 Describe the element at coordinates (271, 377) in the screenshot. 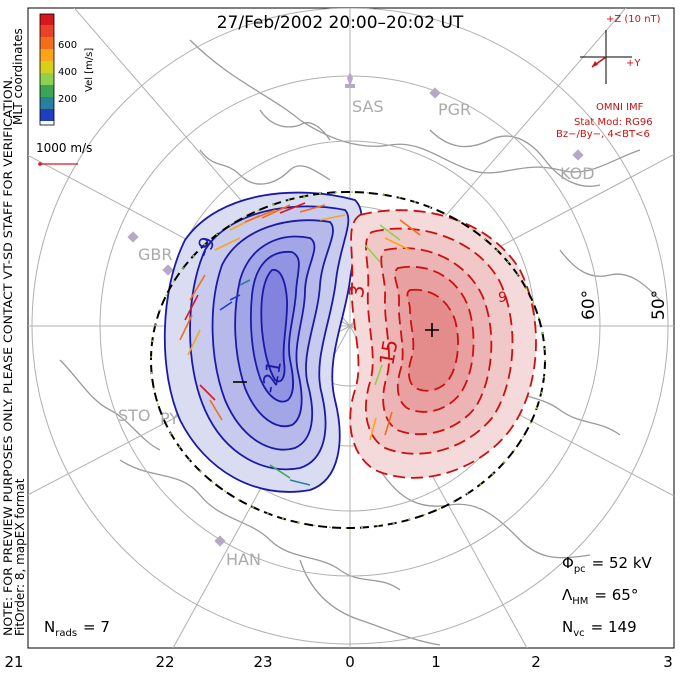

I see `contour-label-neg-21: -21` at that location.